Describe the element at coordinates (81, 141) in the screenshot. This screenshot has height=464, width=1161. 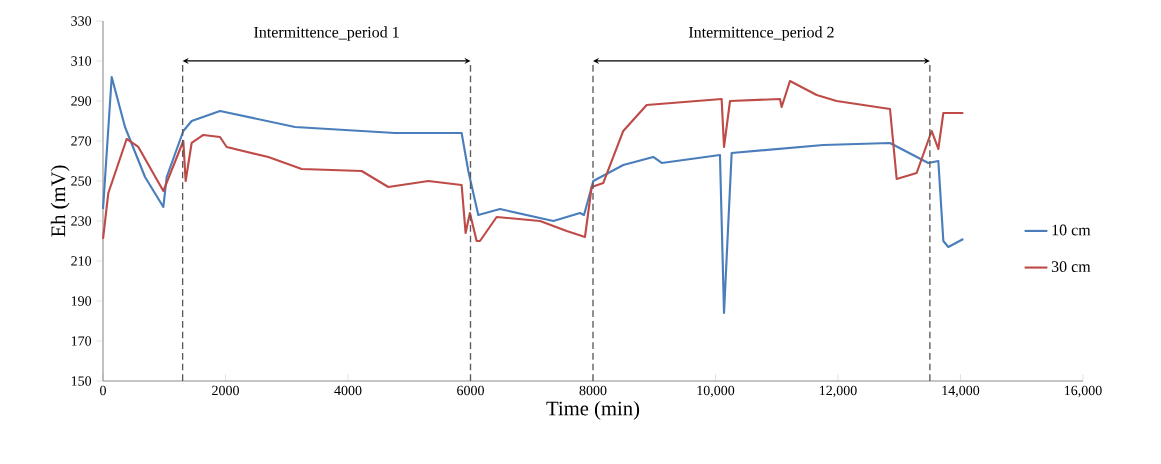
I see `y-tick-label: 270` at that location.